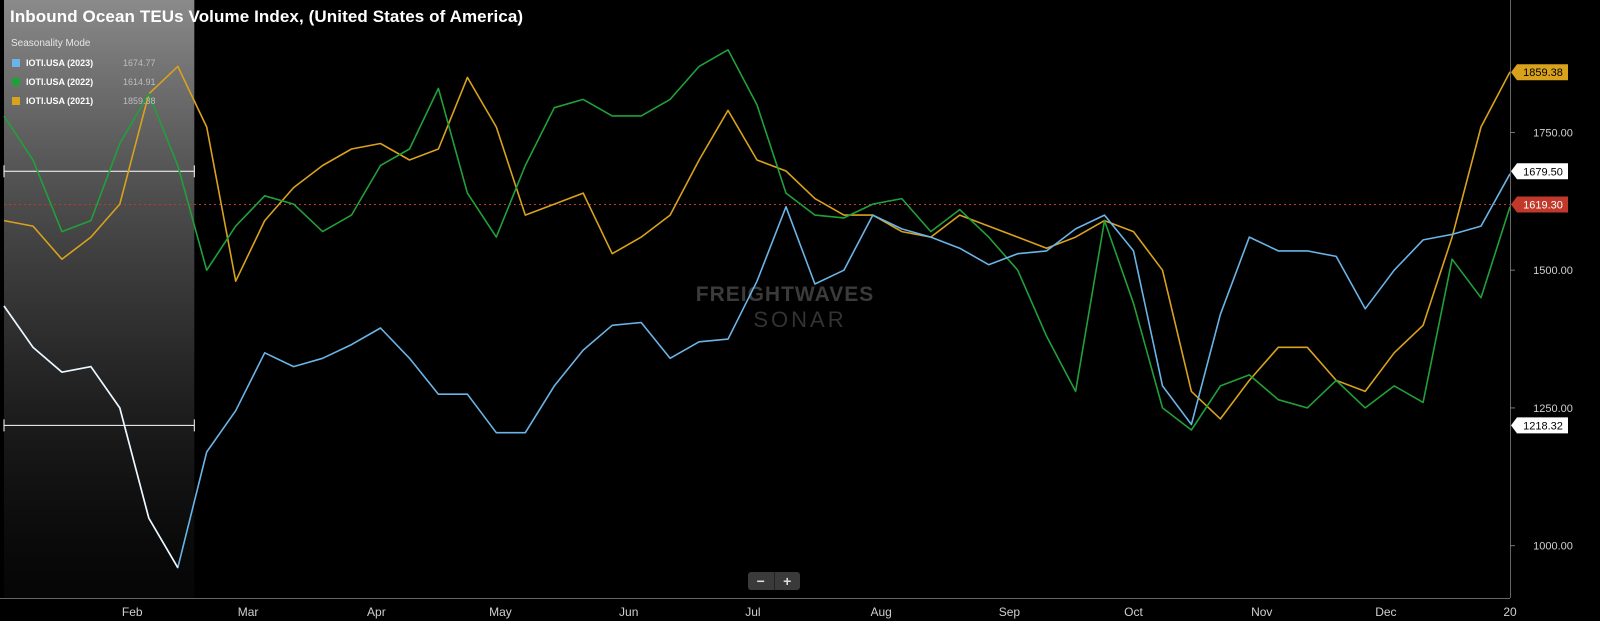 The height and width of the screenshot is (621, 1600). I want to click on x-tick-label: Feb, so click(132, 612).